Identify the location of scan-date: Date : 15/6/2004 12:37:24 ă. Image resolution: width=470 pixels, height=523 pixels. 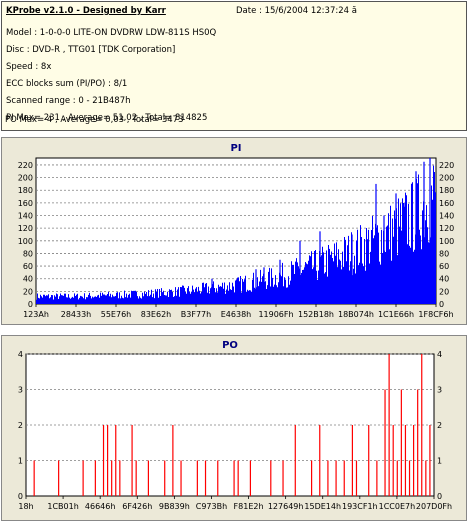
(296, 11).